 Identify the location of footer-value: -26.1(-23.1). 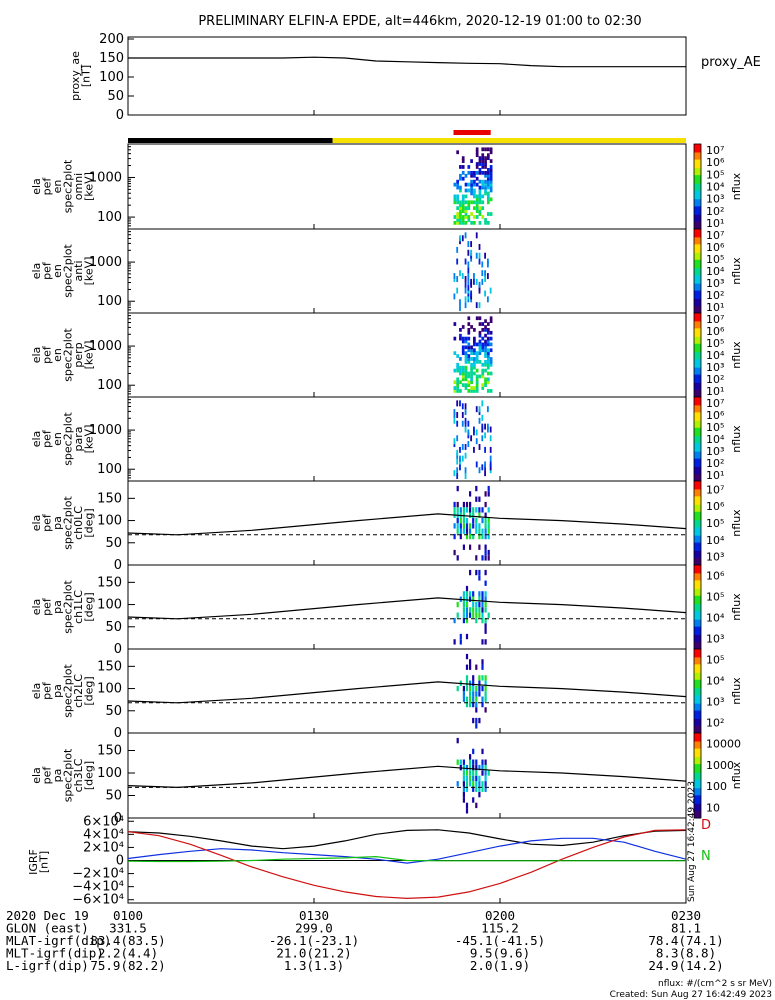
(314, 940).